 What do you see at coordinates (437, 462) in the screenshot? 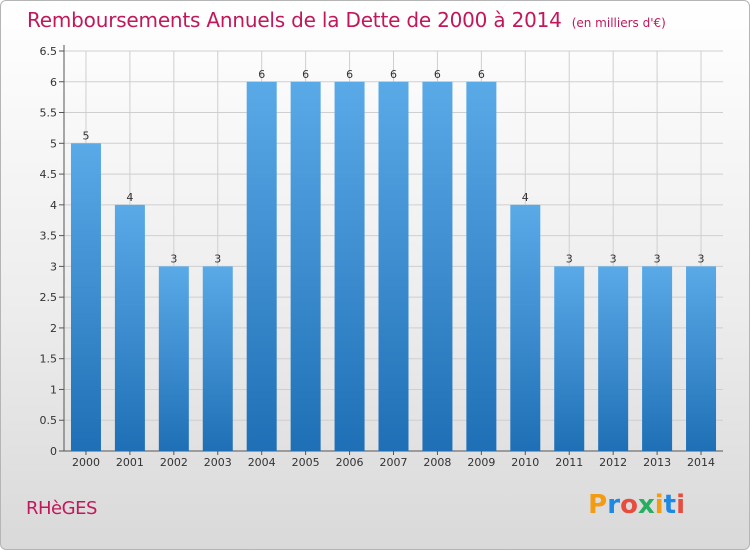
I see `x-tick-label: 2008` at bounding box center [437, 462].